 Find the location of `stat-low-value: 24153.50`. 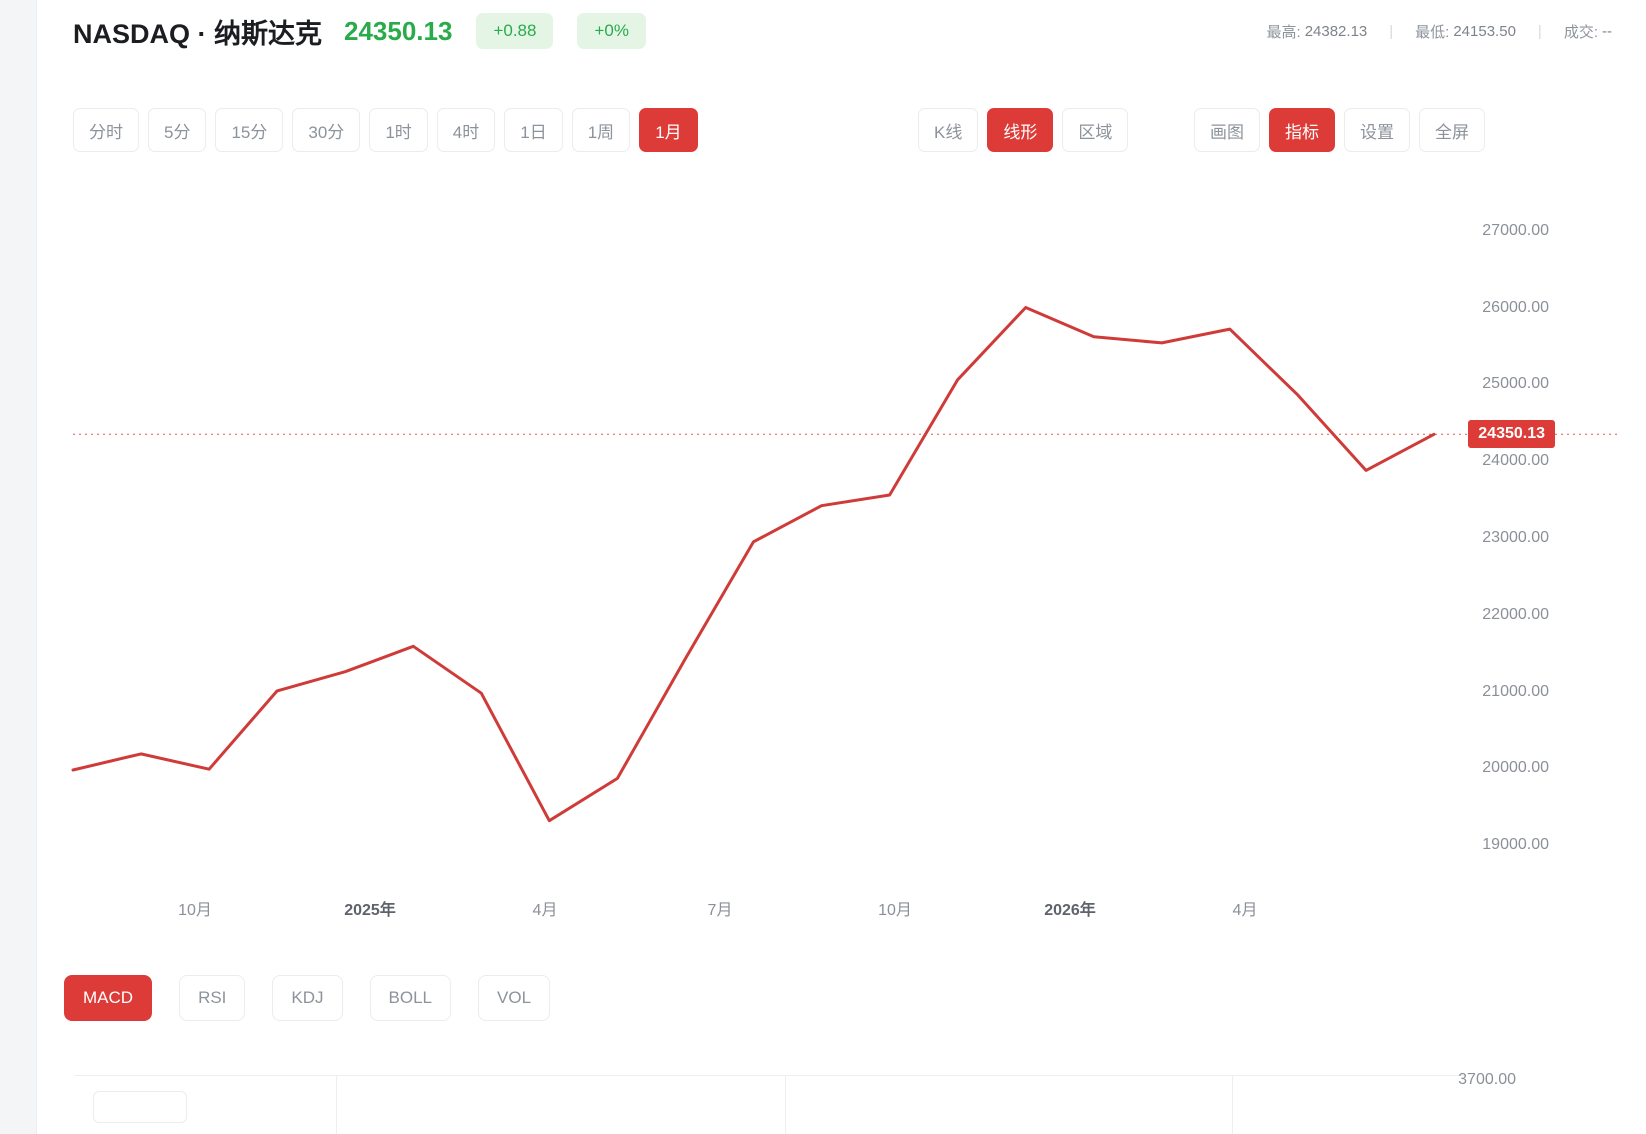

stat-low-value: 24153.50 is located at coordinates (1484, 31).